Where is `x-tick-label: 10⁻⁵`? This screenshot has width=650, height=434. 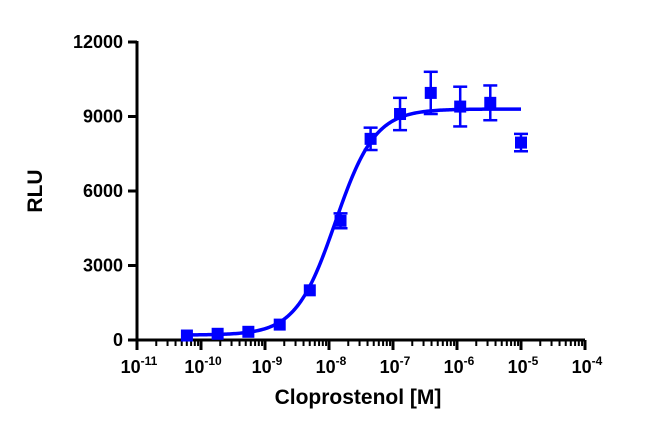
x-tick-label: 10⁻⁵ is located at coordinates (523, 365).